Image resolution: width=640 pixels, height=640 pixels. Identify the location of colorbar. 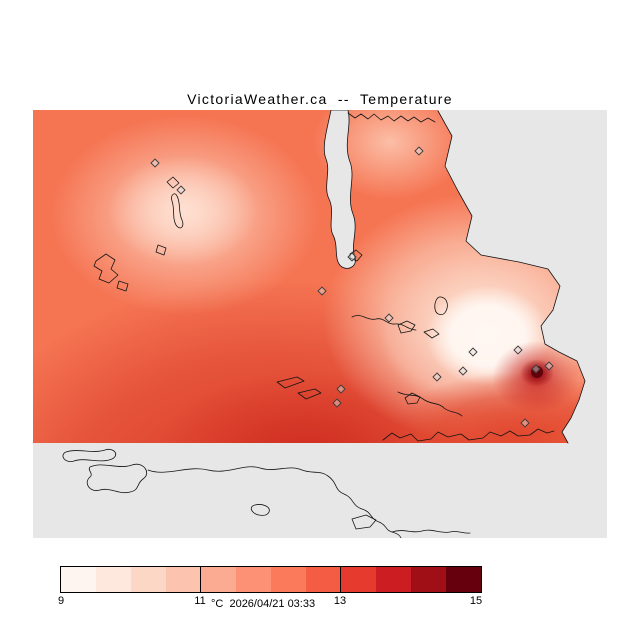
(271, 579).